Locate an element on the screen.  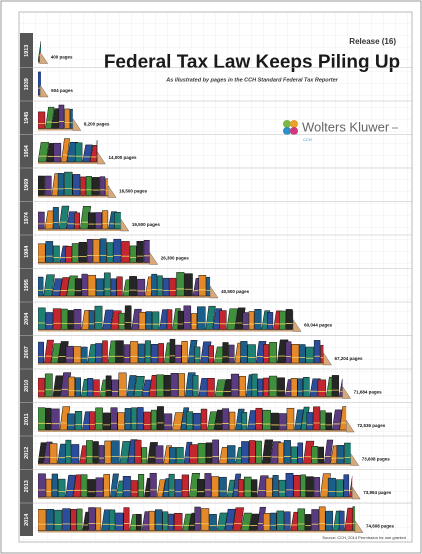
row: 2011 72,536 pages is located at coordinates (216, 417).